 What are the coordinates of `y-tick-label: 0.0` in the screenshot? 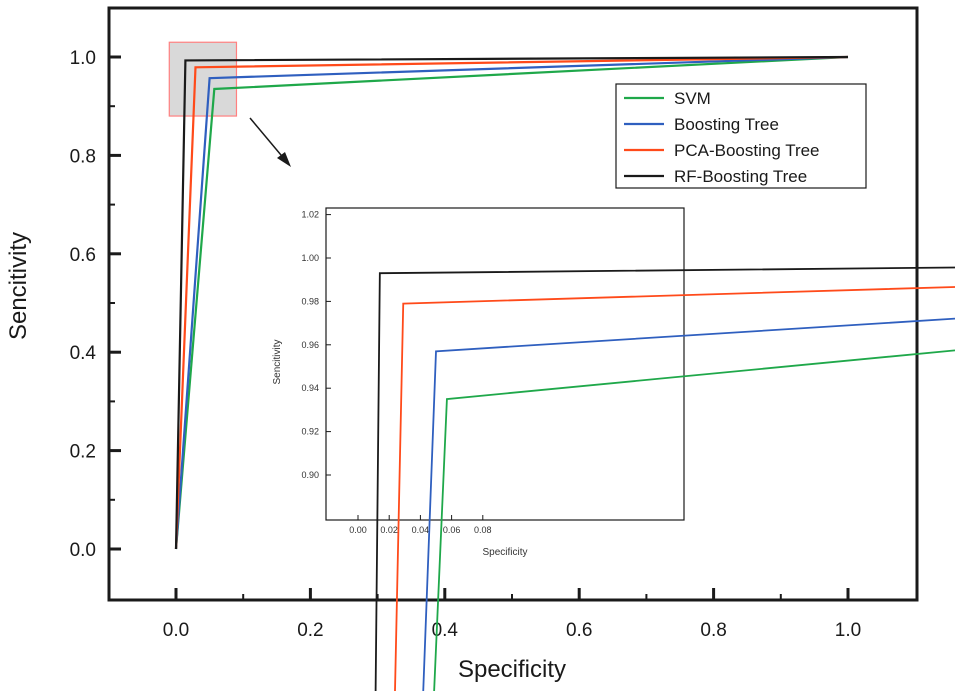 It's located at (83, 550).